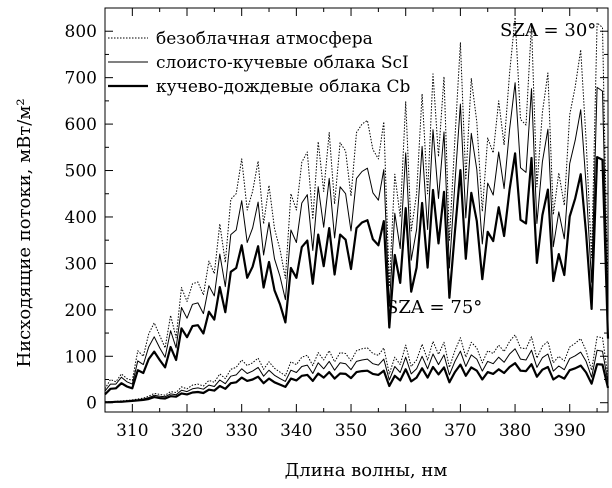 The height and width of the screenshot is (488, 612). I want to click on annotation-sza-75: SZA = 75°, so click(434, 307).